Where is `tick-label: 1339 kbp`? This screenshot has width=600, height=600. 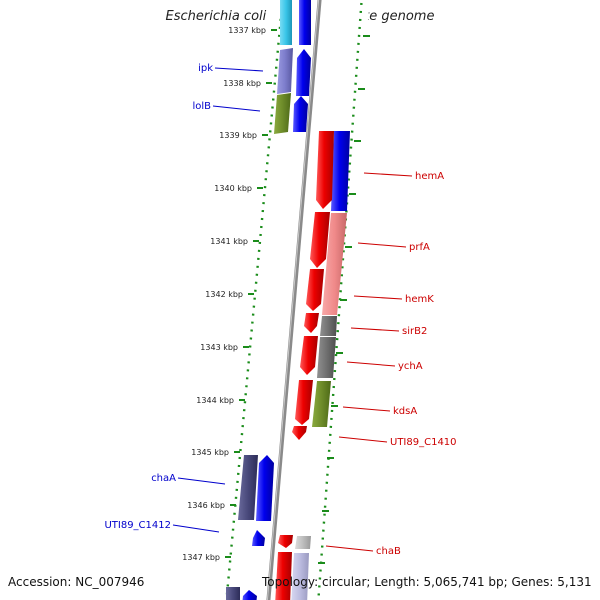 tick-label: 1339 kbp is located at coordinates (238, 135).